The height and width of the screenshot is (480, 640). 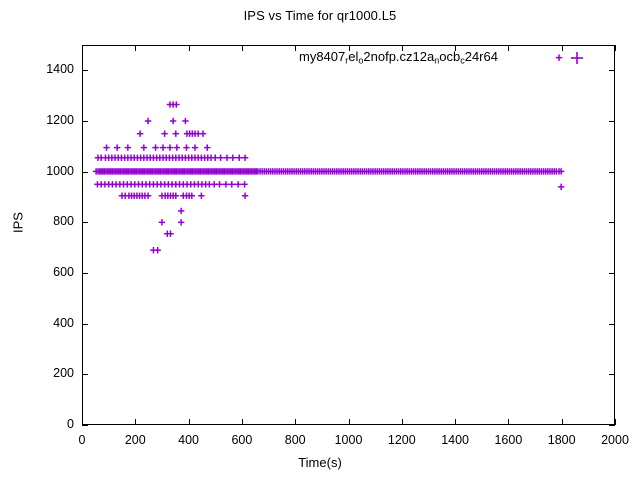 What do you see at coordinates (353, 56) in the screenshot?
I see `legend-text: el` at bounding box center [353, 56].